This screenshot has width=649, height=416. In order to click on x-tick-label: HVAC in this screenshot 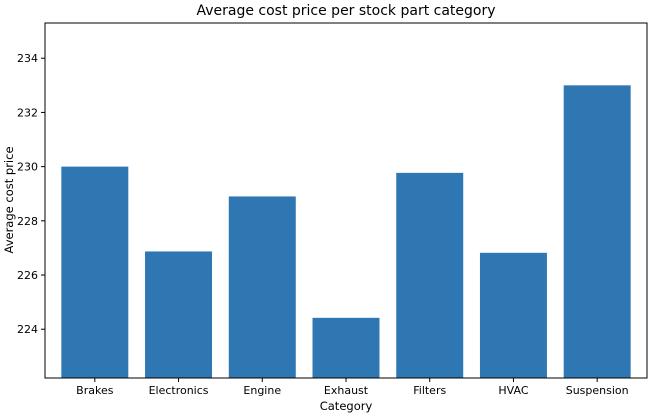, I will do `click(513, 390)`.